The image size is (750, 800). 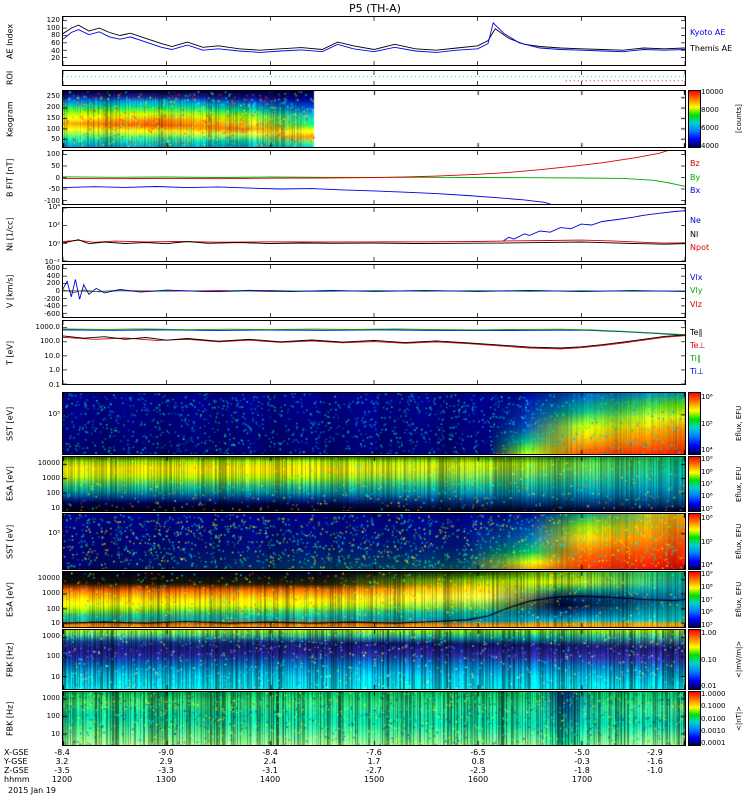 I want to click on panel-sst_i, so click(x=374, y=541).